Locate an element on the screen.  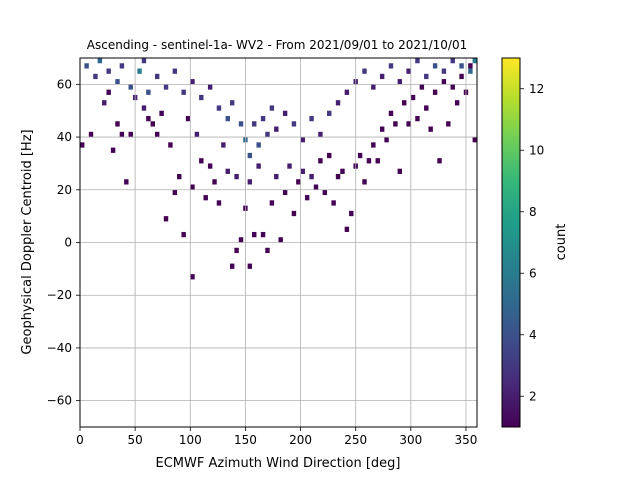
colorbar-tick-label: 12 is located at coordinates (536, 89).